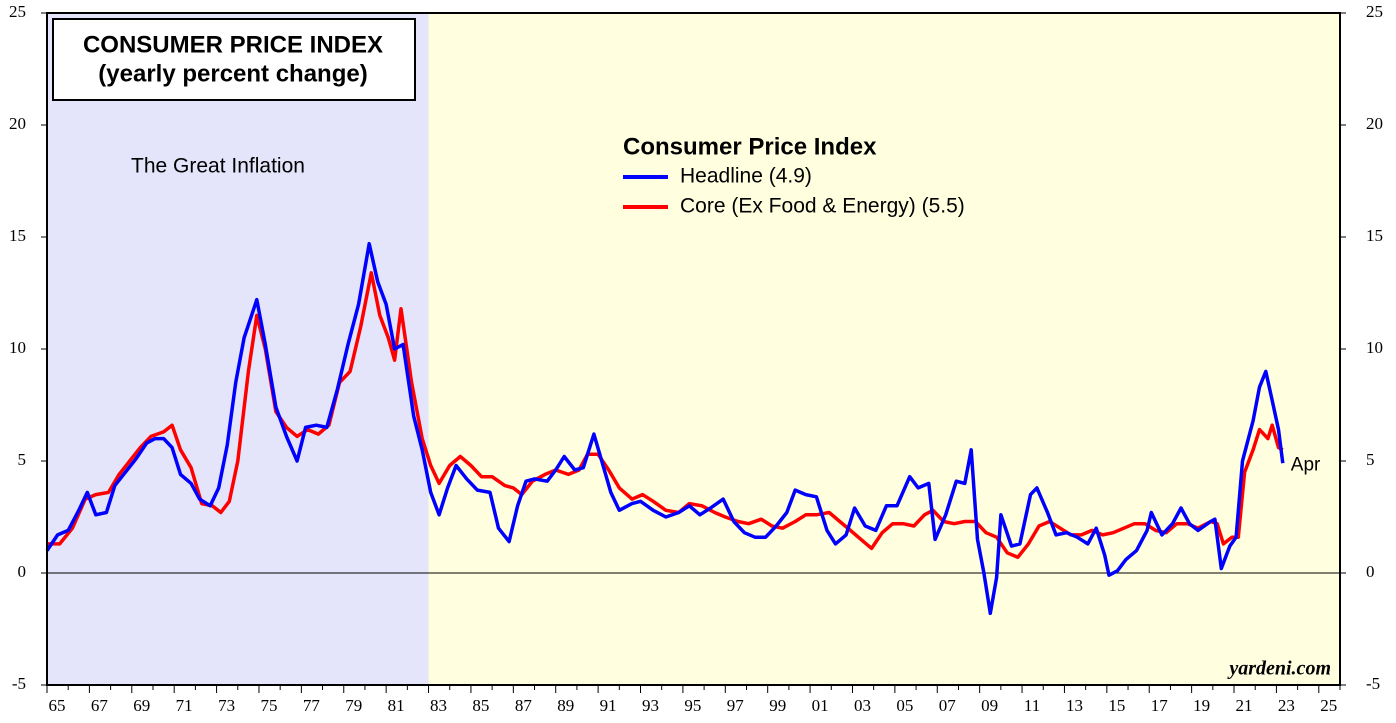 This screenshot has height=723, width=1396. I want to click on title-box, so click(234, 59).